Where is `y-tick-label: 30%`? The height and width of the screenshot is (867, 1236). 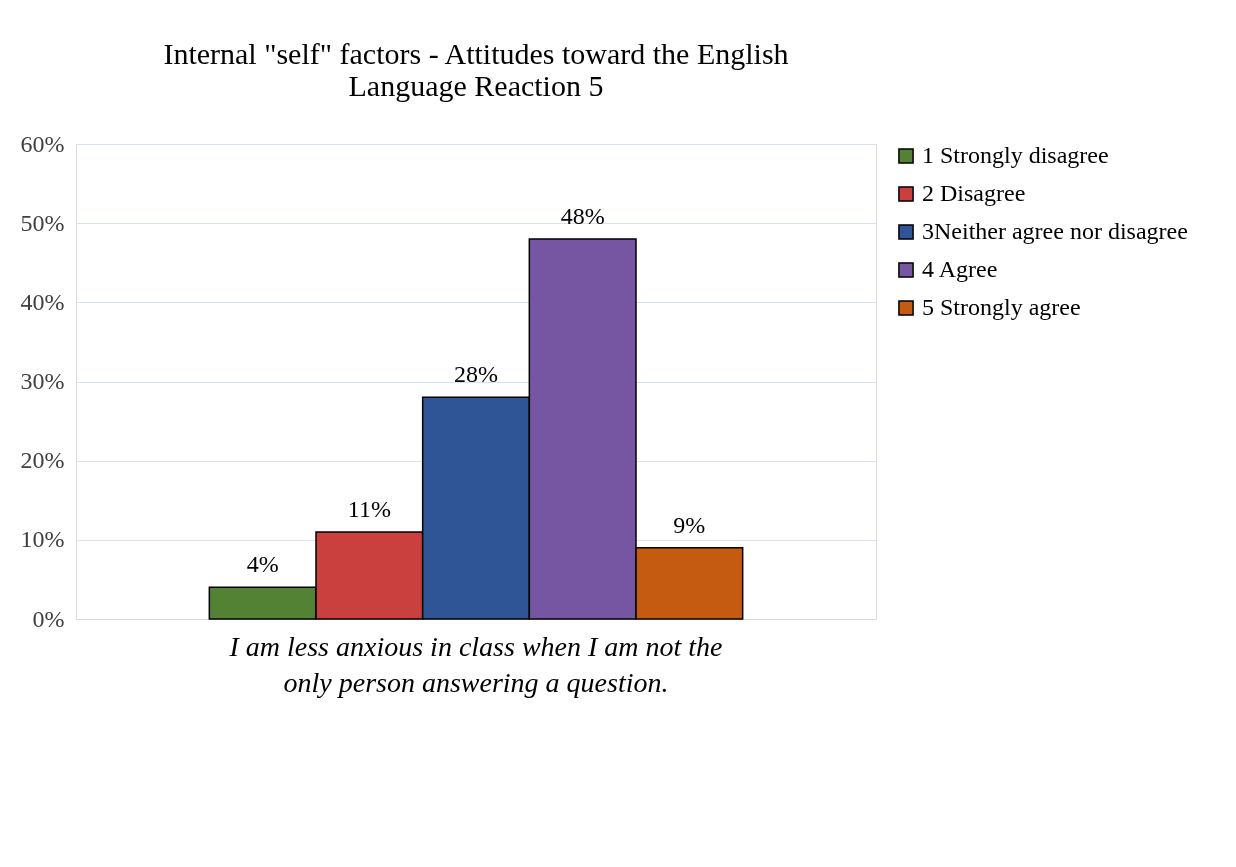 y-tick-label: 30% is located at coordinates (42, 381).